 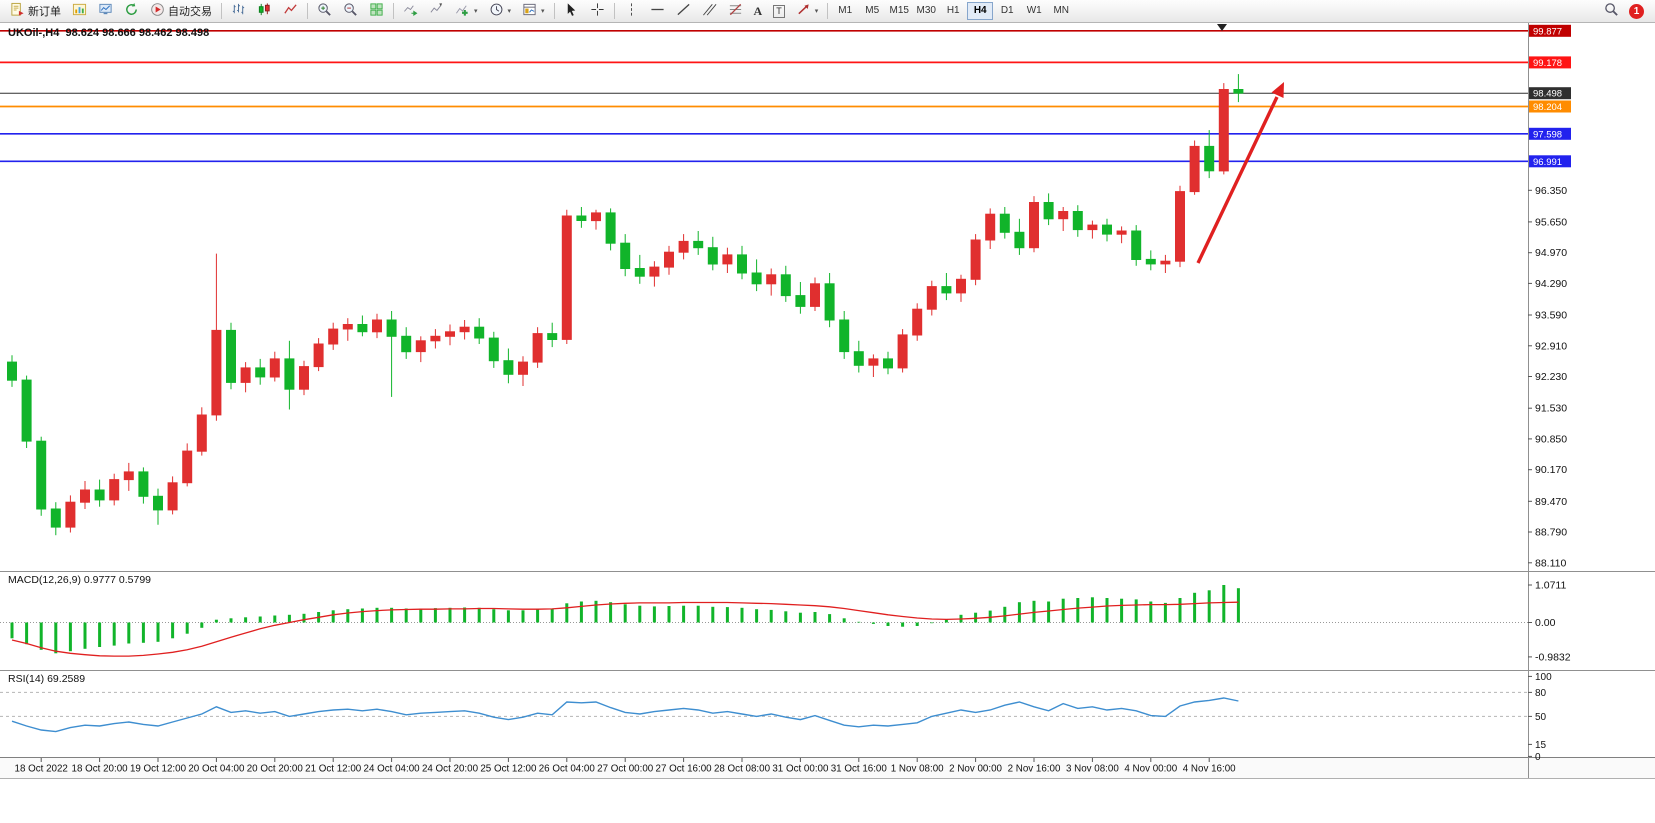 What do you see at coordinates (571, 11) in the screenshot?
I see `cursor-tool-button` at bounding box center [571, 11].